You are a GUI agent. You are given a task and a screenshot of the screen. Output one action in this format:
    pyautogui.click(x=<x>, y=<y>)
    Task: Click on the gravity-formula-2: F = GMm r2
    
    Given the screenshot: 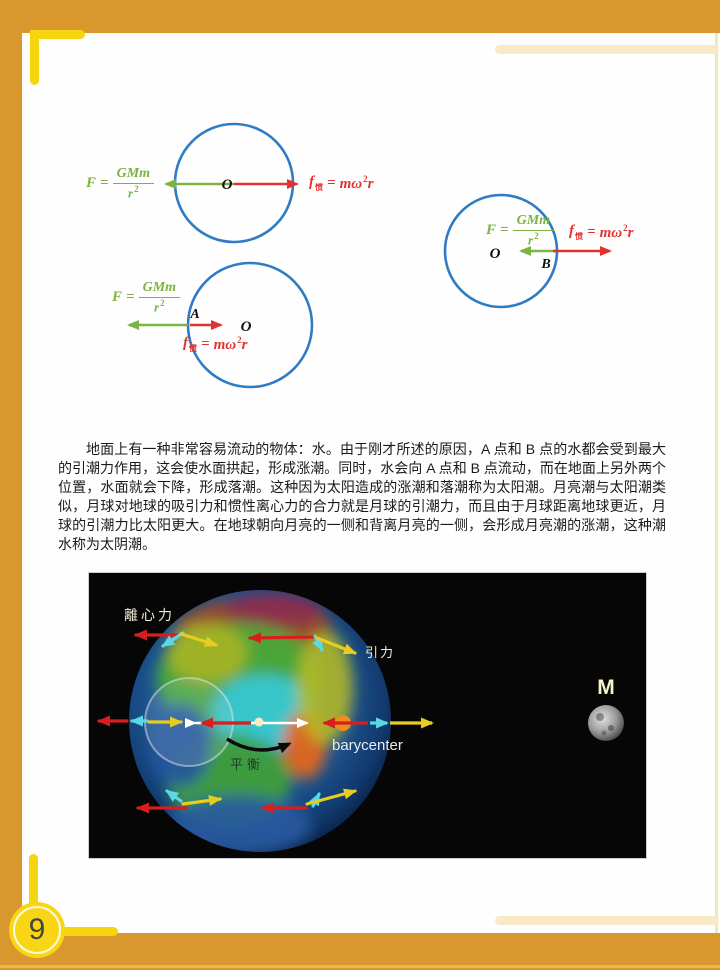 What is the action you would take?
    pyautogui.click(x=146, y=298)
    